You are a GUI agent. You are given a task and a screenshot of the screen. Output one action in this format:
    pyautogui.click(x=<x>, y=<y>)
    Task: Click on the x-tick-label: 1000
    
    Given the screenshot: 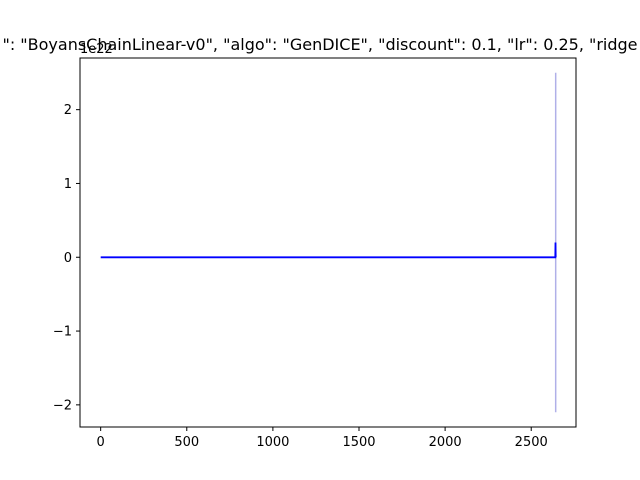 What is the action you would take?
    pyautogui.click(x=272, y=442)
    